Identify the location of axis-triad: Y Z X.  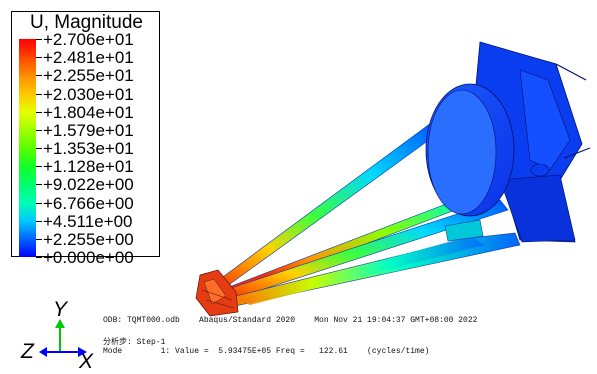
(60, 335).